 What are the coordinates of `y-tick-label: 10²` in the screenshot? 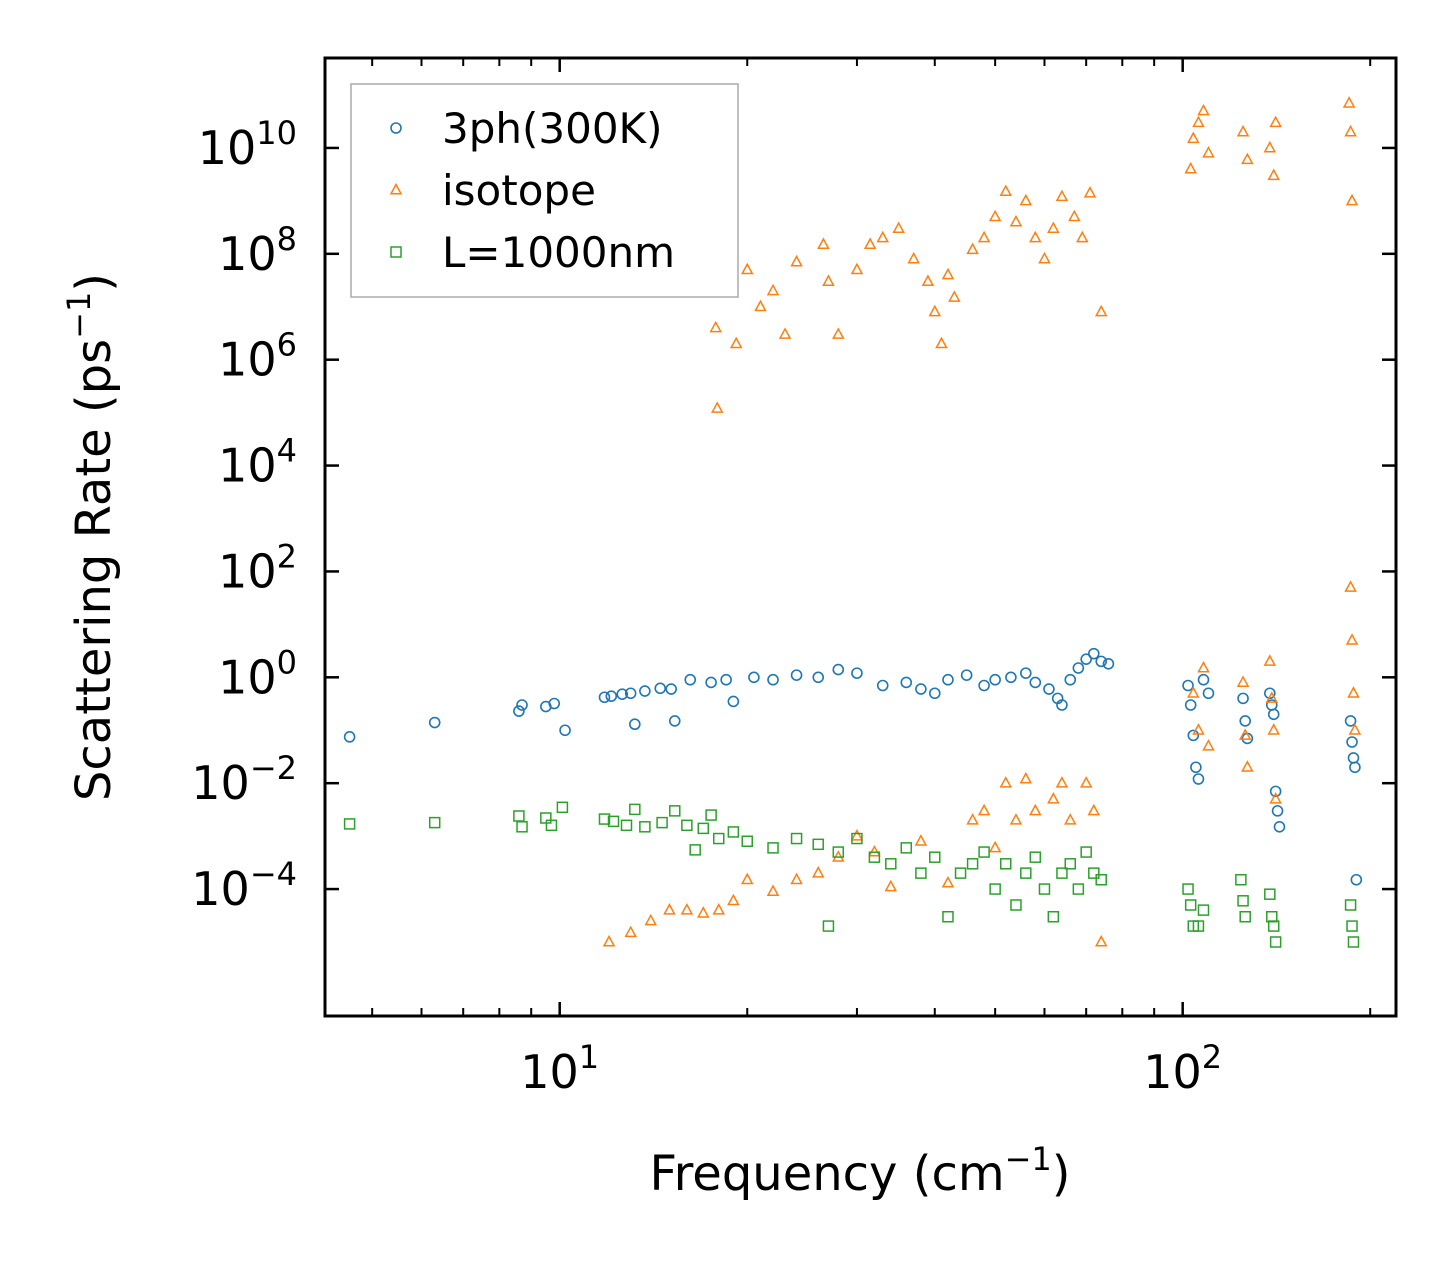 It's located at (257, 567).